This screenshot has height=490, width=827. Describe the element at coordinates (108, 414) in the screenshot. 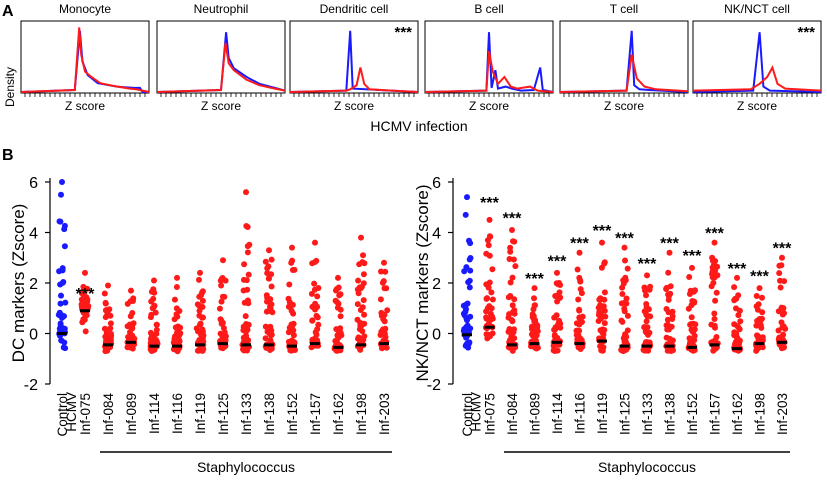

I see `category-label: Inf-084` at that location.